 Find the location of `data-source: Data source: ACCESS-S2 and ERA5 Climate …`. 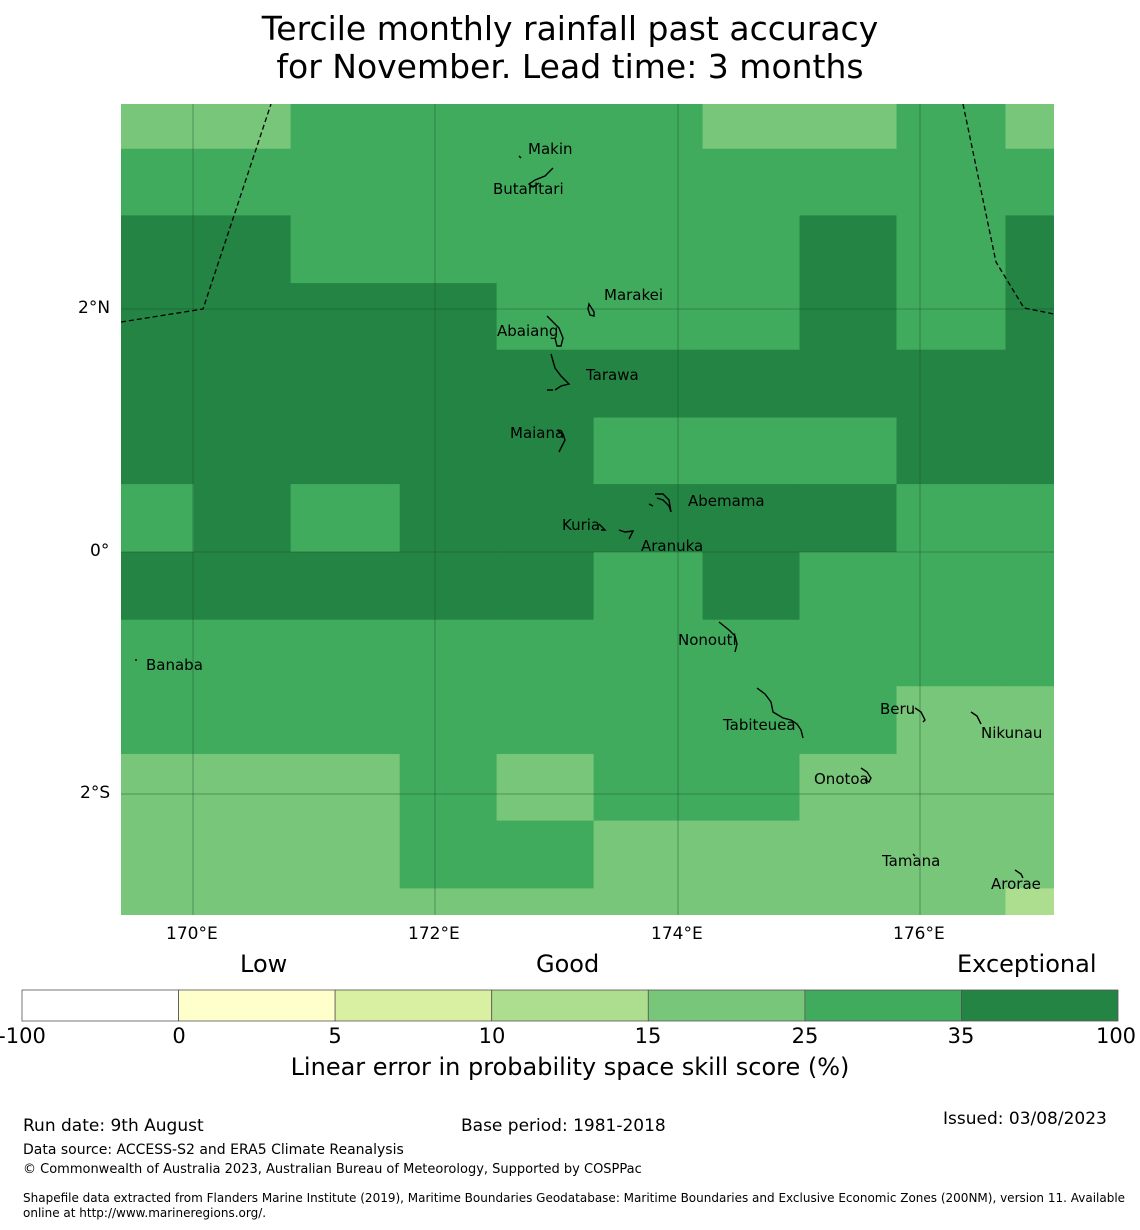

data-source: Data source: ACCESS-S2 and ERA5 Climate … is located at coordinates (213, 1150).